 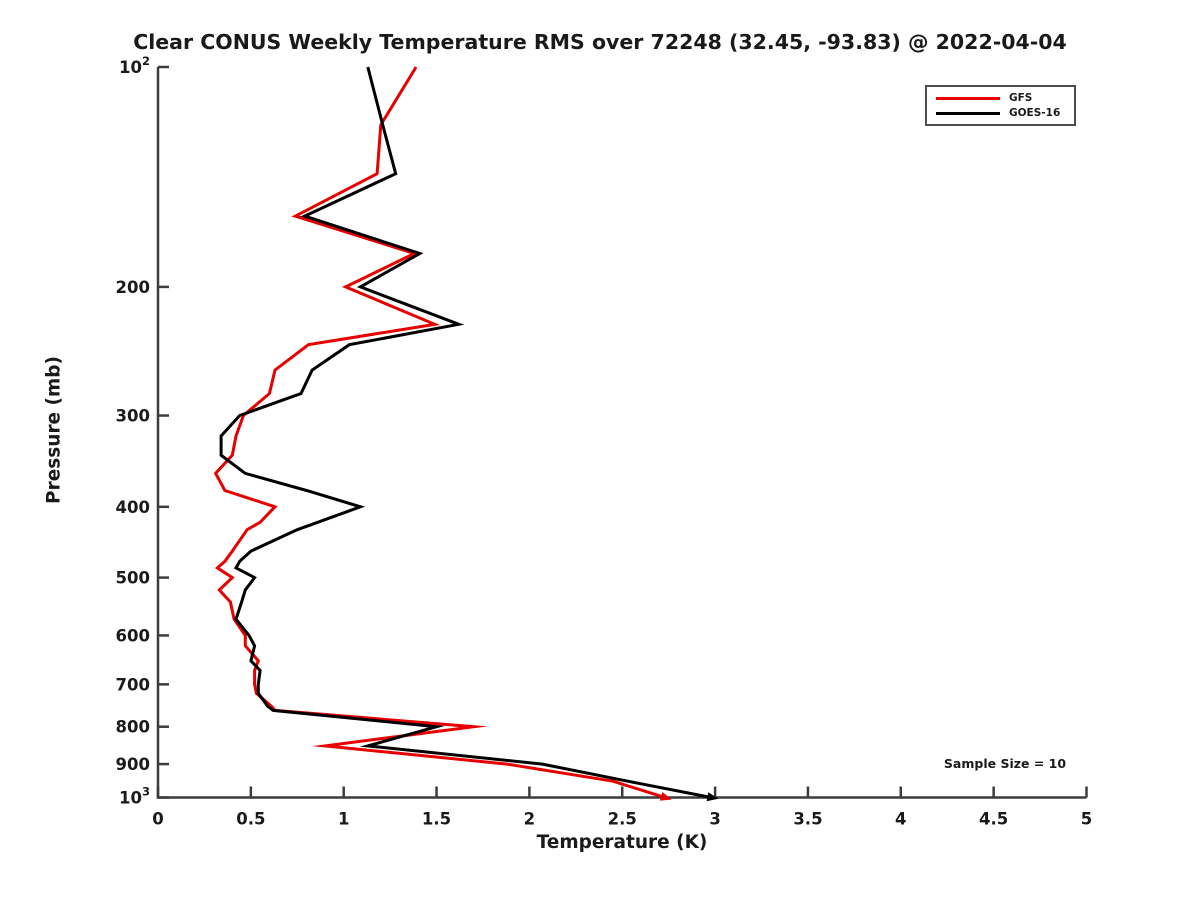 I want to click on y-tick-label: 700, so click(x=133, y=684).